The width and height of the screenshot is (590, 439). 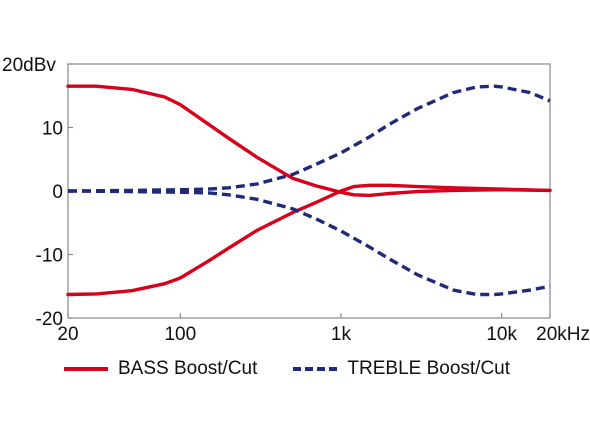 What do you see at coordinates (188, 368) in the screenshot?
I see `legend-label-bass: BASS Boost/Cut` at bounding box center [188, 368].